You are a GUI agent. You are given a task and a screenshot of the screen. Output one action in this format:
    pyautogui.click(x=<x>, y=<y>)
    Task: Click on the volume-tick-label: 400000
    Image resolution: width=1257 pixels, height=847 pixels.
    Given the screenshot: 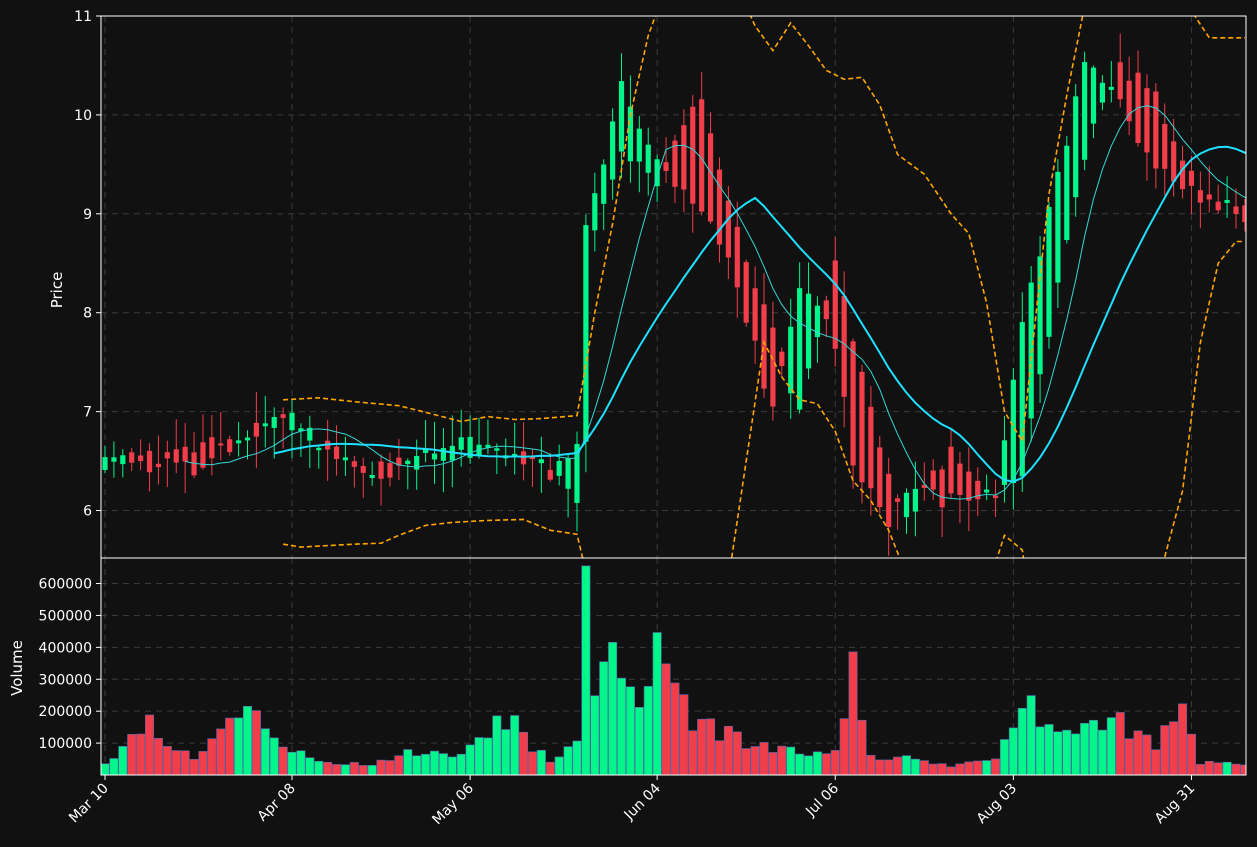 What is the action you would take?
    pyautogui.click(x=65, y=648)
    